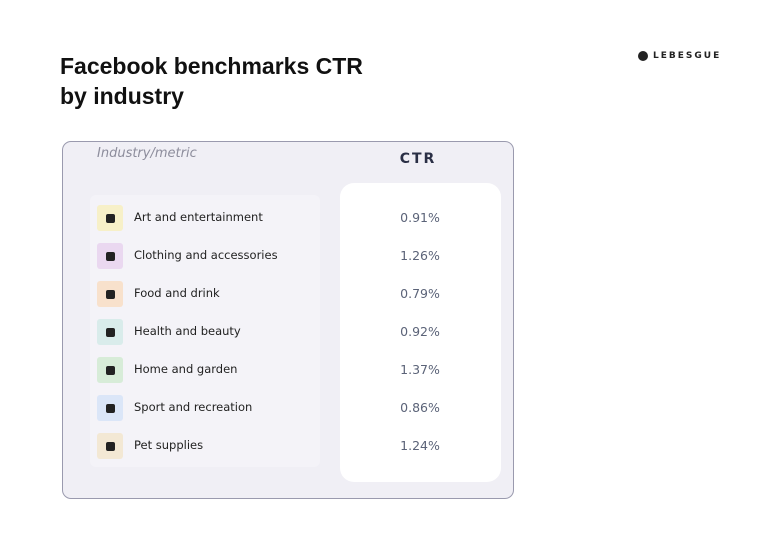 The width and height of the screenshot is (768, 534). I want to click on ctr-value: 0.86%, so click(420, 407).